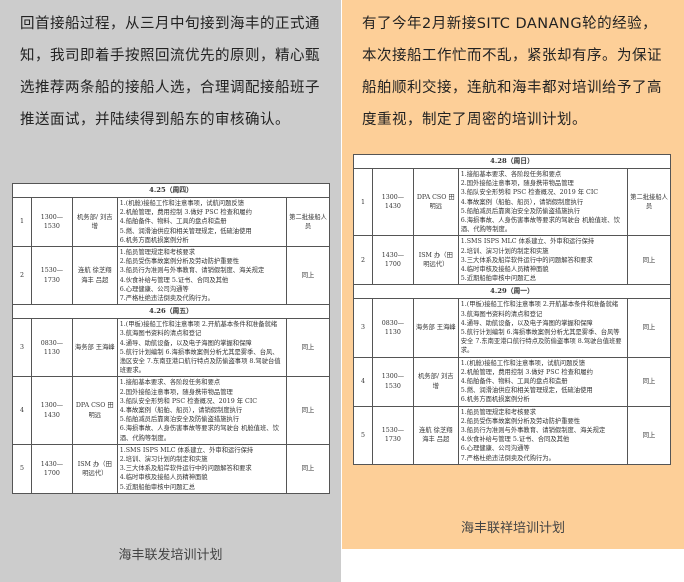 The image size is (684, 582). I want to click on content-line: 6.机务方面机损案例分析, so click(495, 400).